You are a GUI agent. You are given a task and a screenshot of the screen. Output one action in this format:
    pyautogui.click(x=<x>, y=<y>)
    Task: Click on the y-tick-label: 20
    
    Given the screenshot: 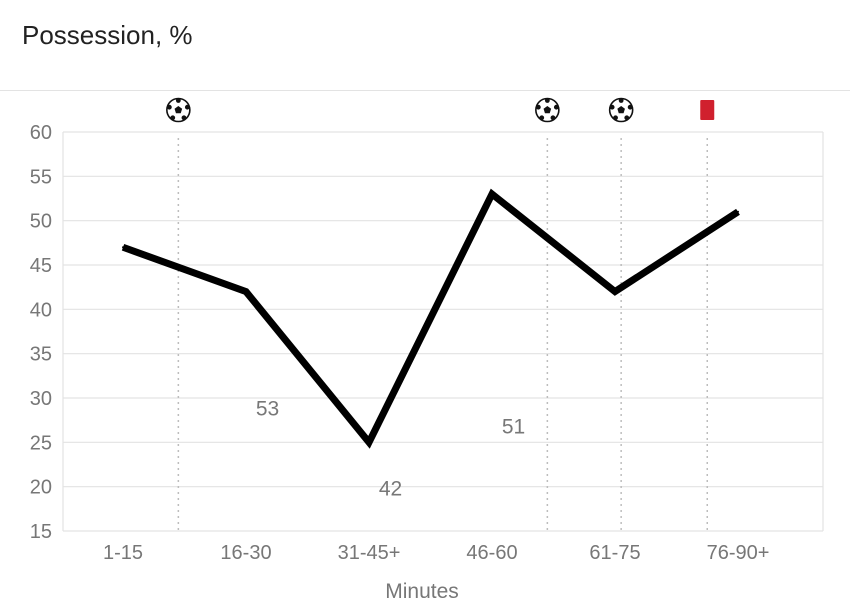 What is the action you would take?
    pyautogui.click(x=41, y=488)
    